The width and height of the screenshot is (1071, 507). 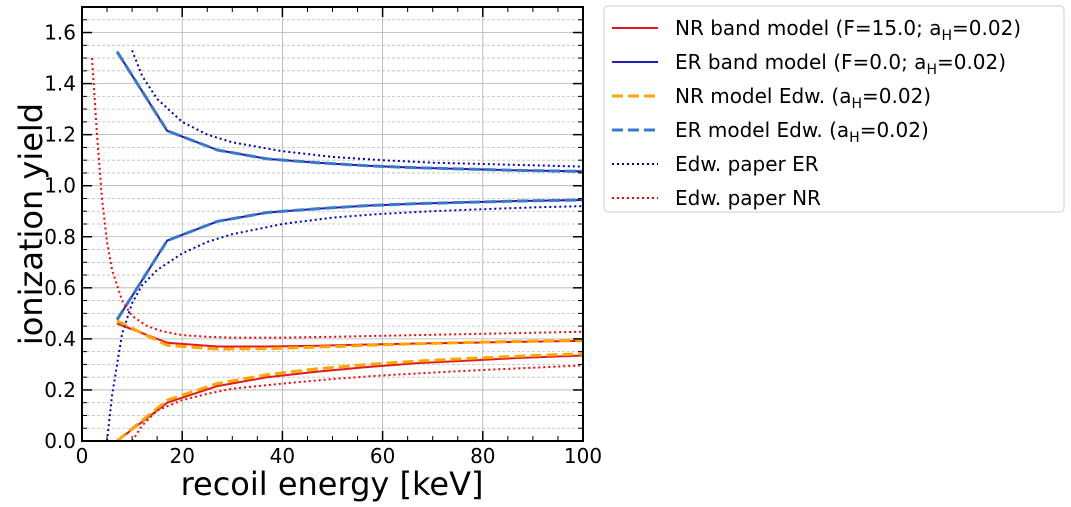 I want to click on x-tick-label: 0, so click(x=82, y=456).